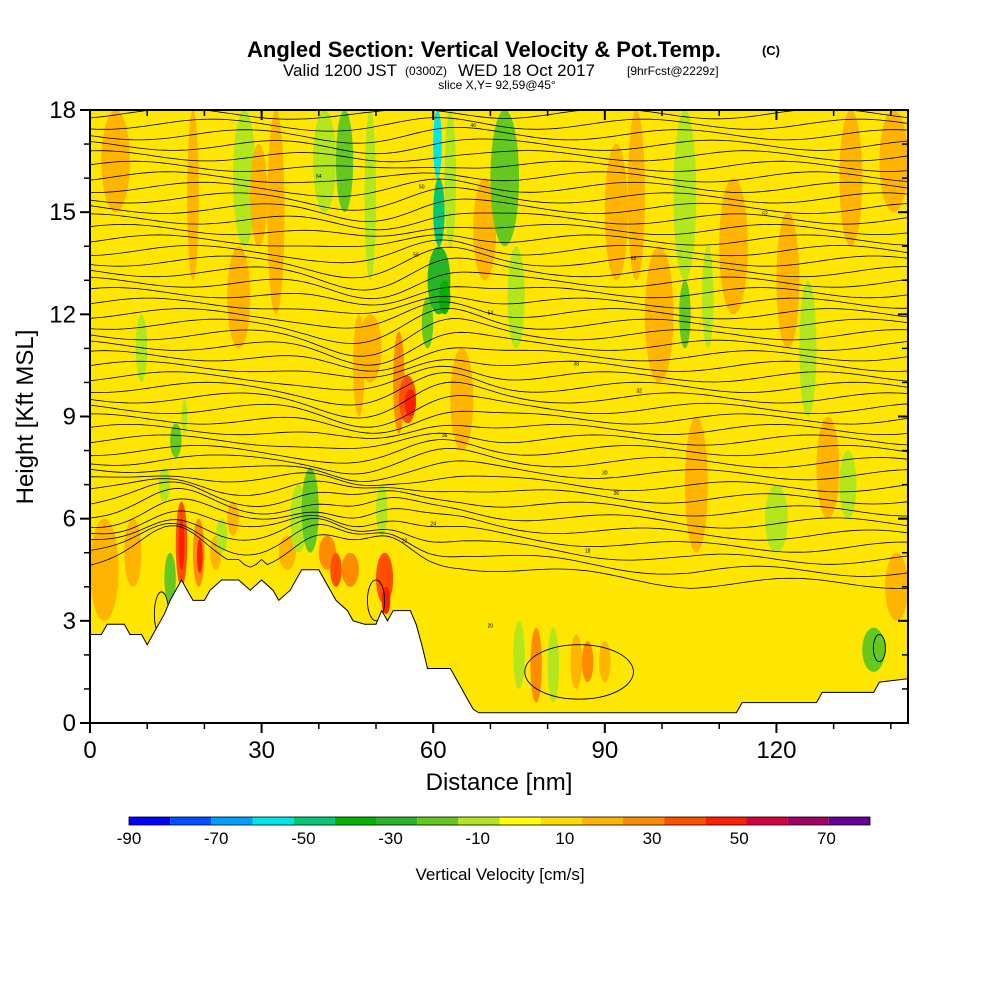  What do you see at coordinates (499, 874) in the screenshot?
I see `colorbar-title: Vertical Velocity [cm/s]` at bounding box center [499, 874].